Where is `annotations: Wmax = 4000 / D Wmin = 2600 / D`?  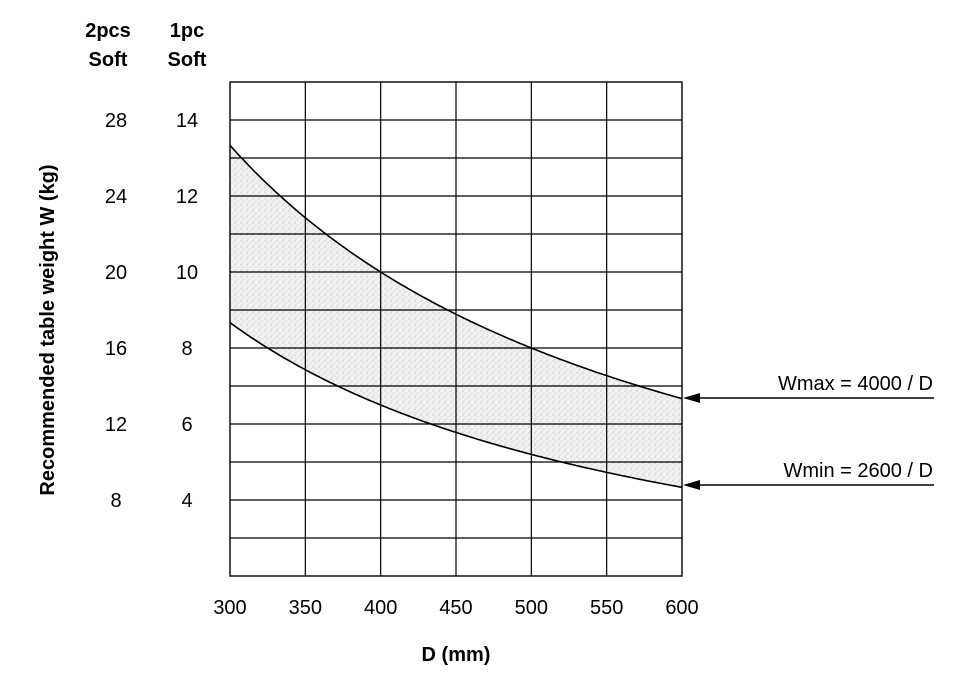
annotations: Wmax = 4000 / D Wmin = 2600 / D is located at coordinates (808, 431).